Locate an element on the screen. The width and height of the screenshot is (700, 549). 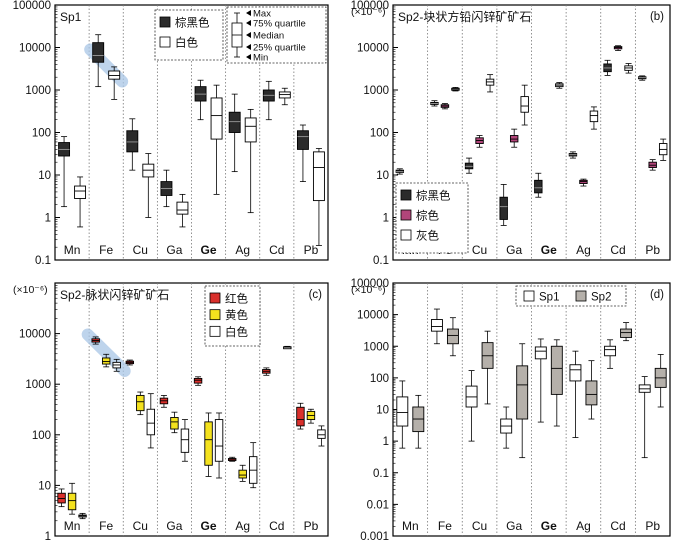
panel-label: (d) is located at coordinates (657, 295).